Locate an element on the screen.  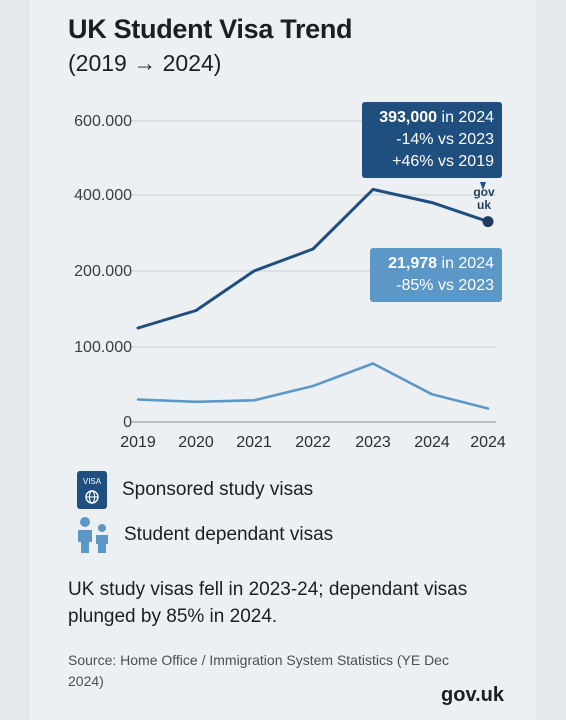
y-tick-label-4: 600.000 is located at coordinates (103, 121).